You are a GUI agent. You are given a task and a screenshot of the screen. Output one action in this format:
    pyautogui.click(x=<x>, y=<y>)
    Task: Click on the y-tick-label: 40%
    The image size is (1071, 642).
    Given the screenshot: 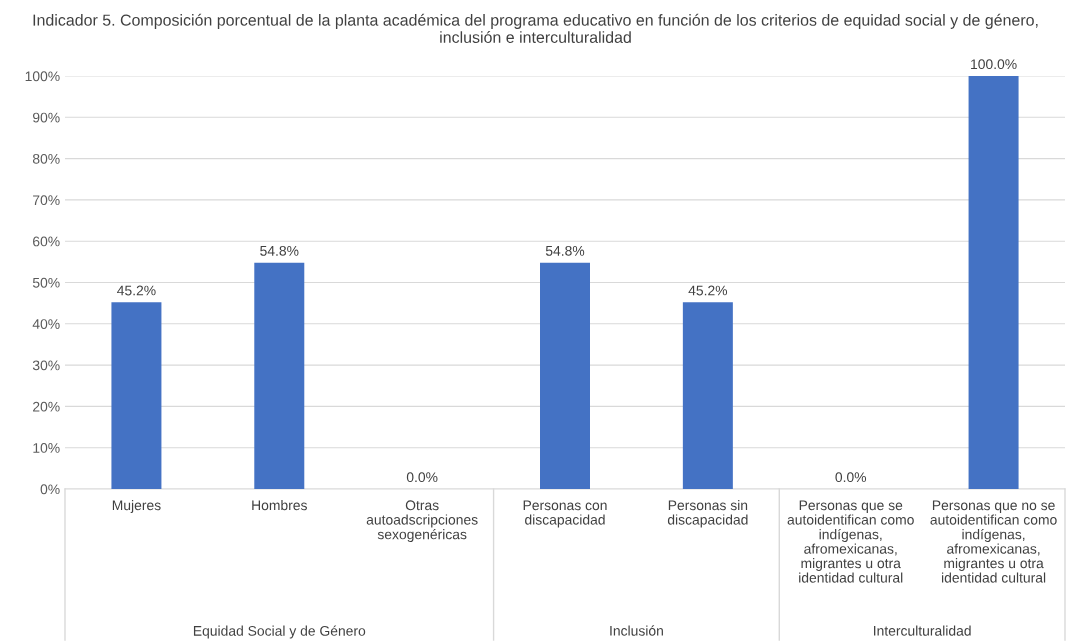 What is the action you would take?
    pyautogui.click(x=46, y=324)
    